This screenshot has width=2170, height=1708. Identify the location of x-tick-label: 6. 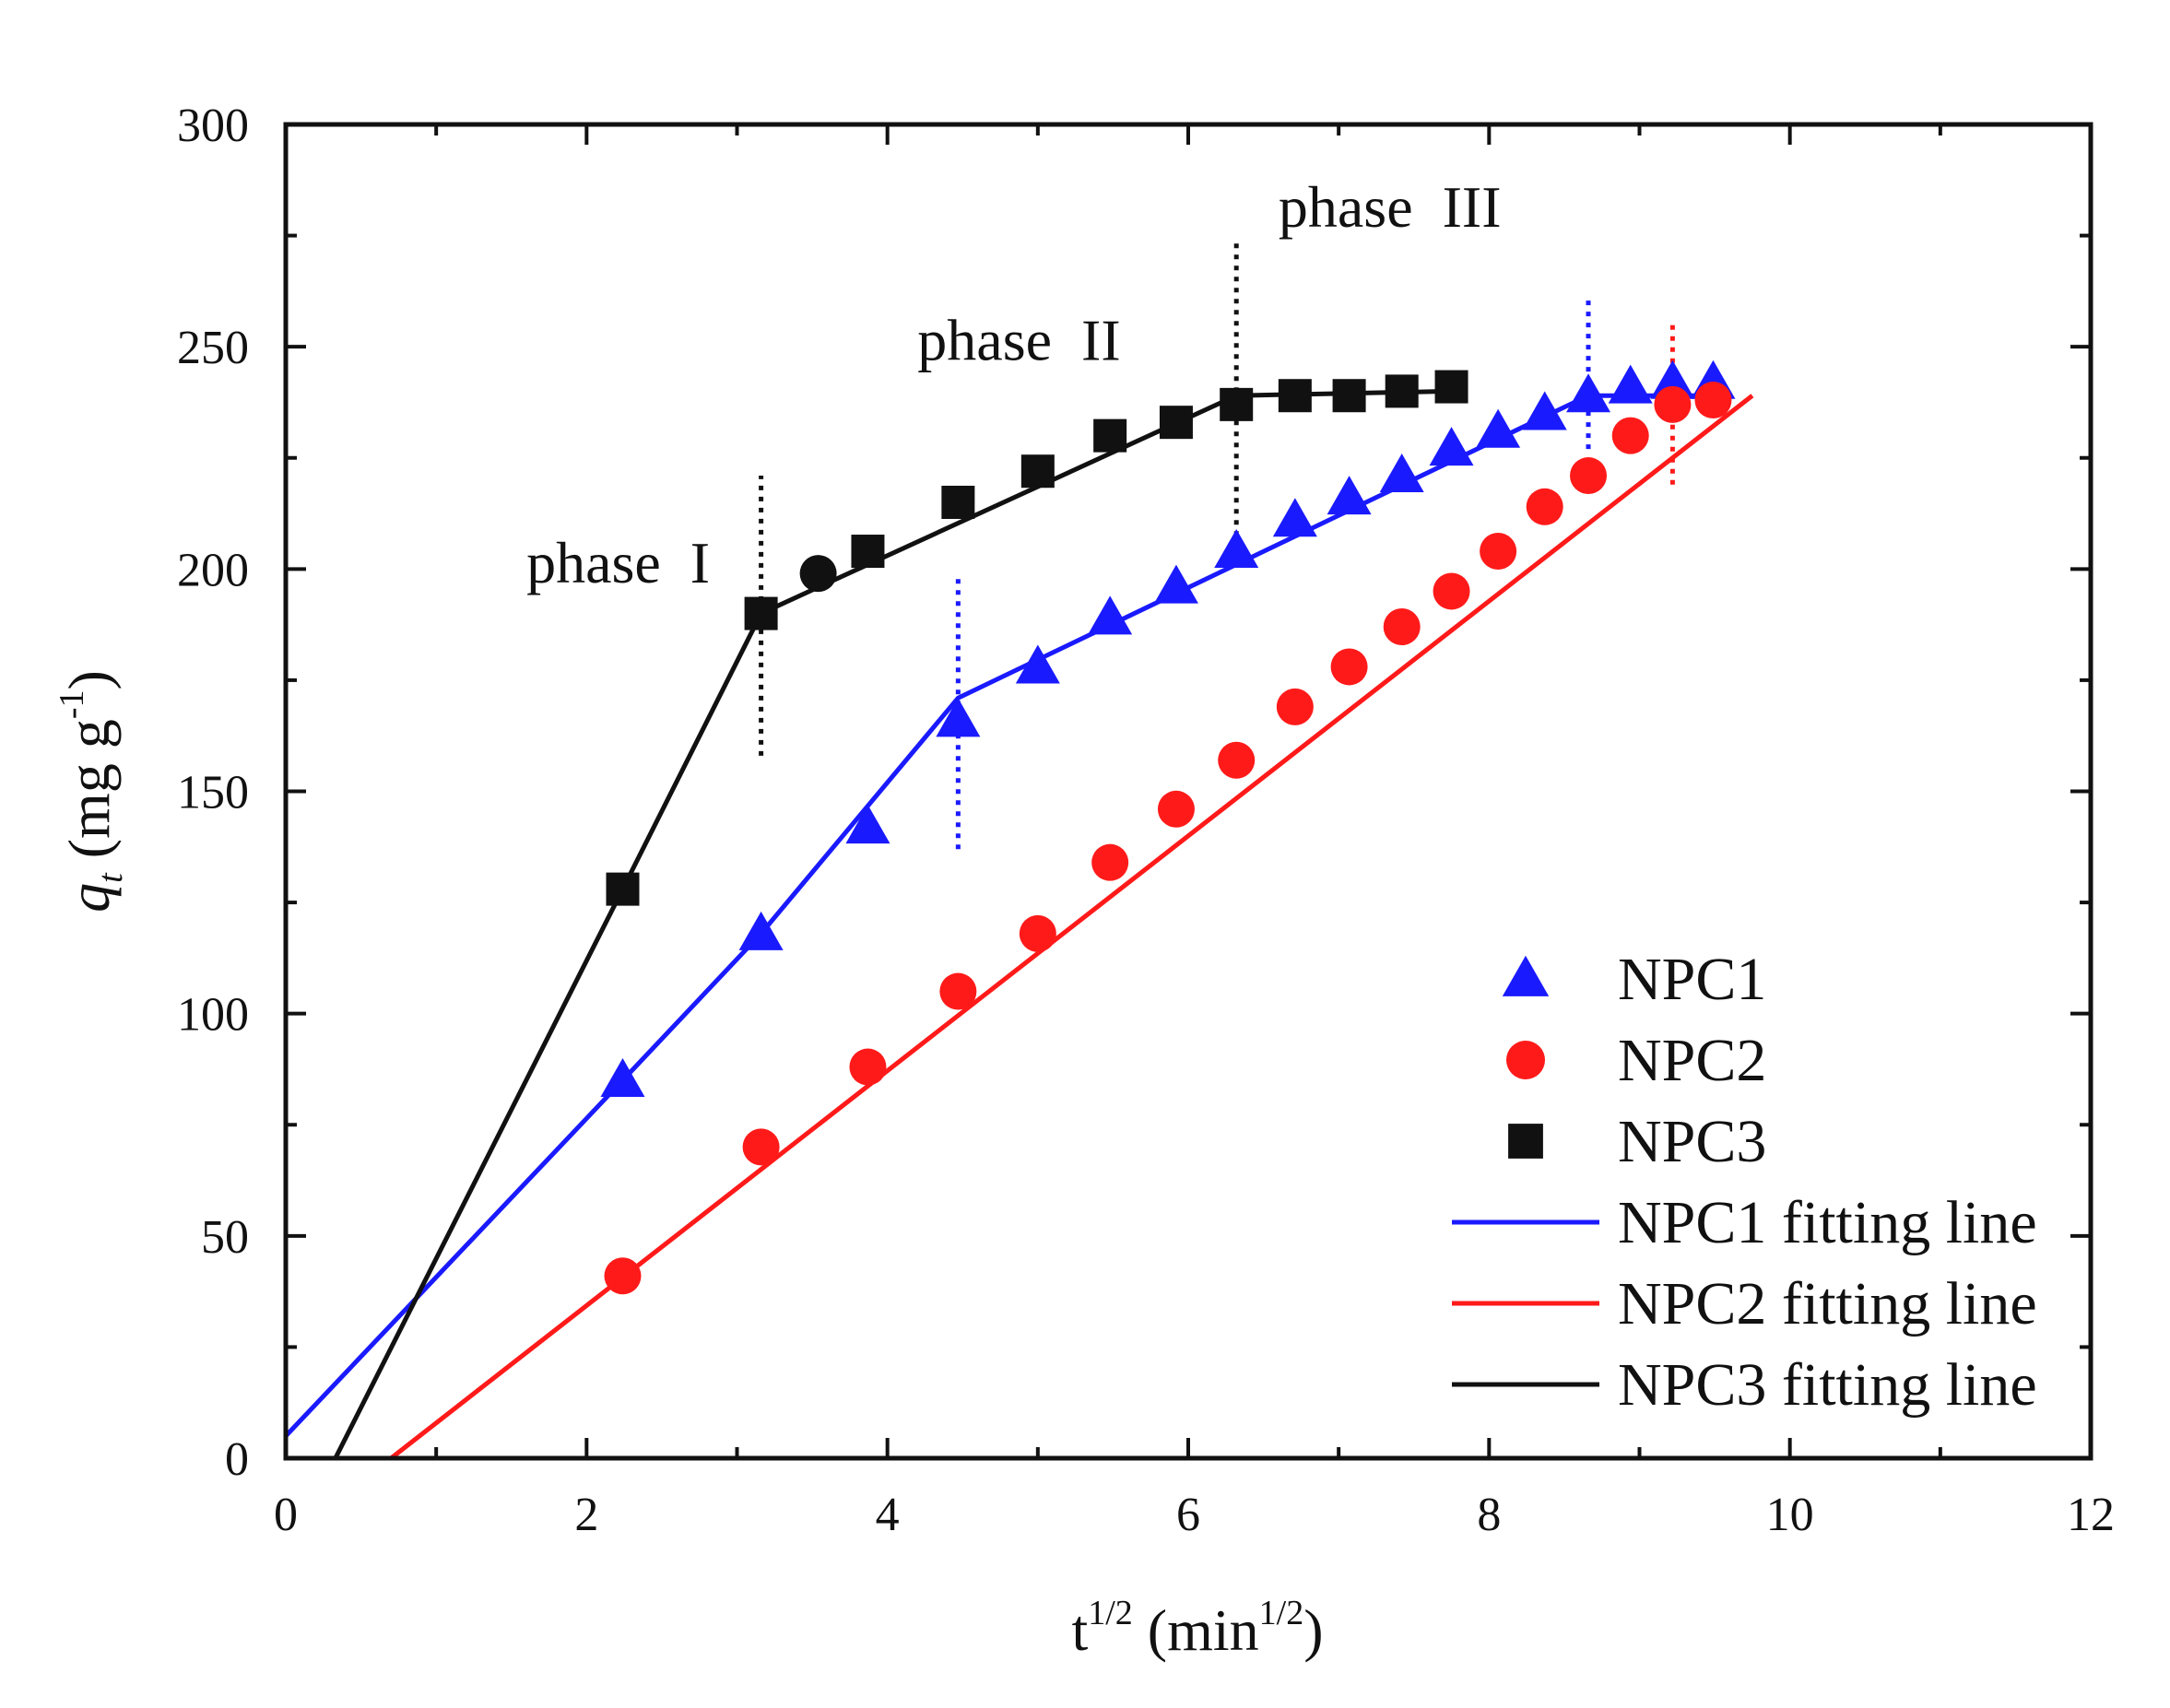
(1188, 1515).